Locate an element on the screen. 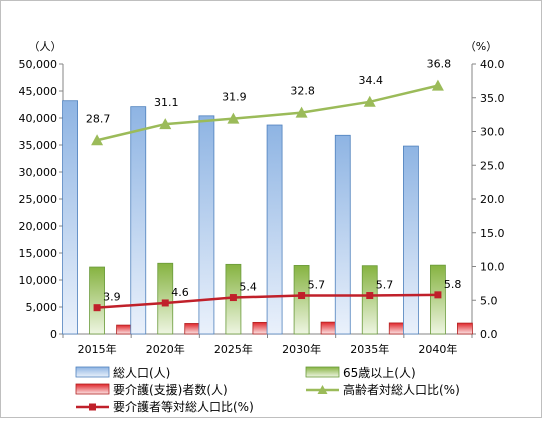 The width and height of the screenshot is (542, 421). left-tick-label: 10,000 is located at coordinates (38, 280).